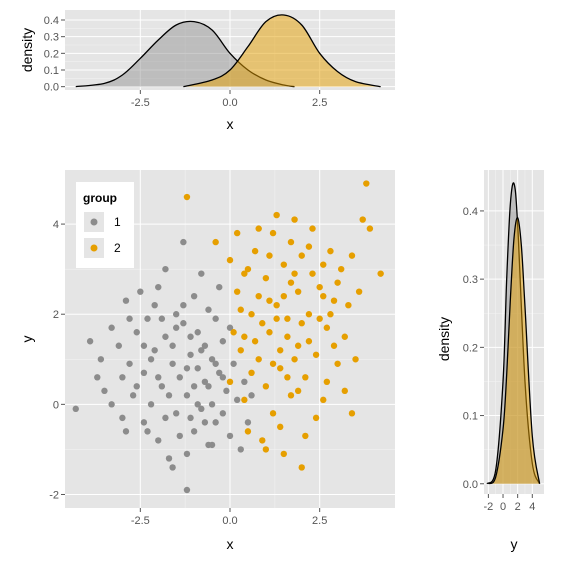  Describe the element at coordinates (319, 103) in the screenshot. I see `top-density-x-tick-label: 2.5` at that location.